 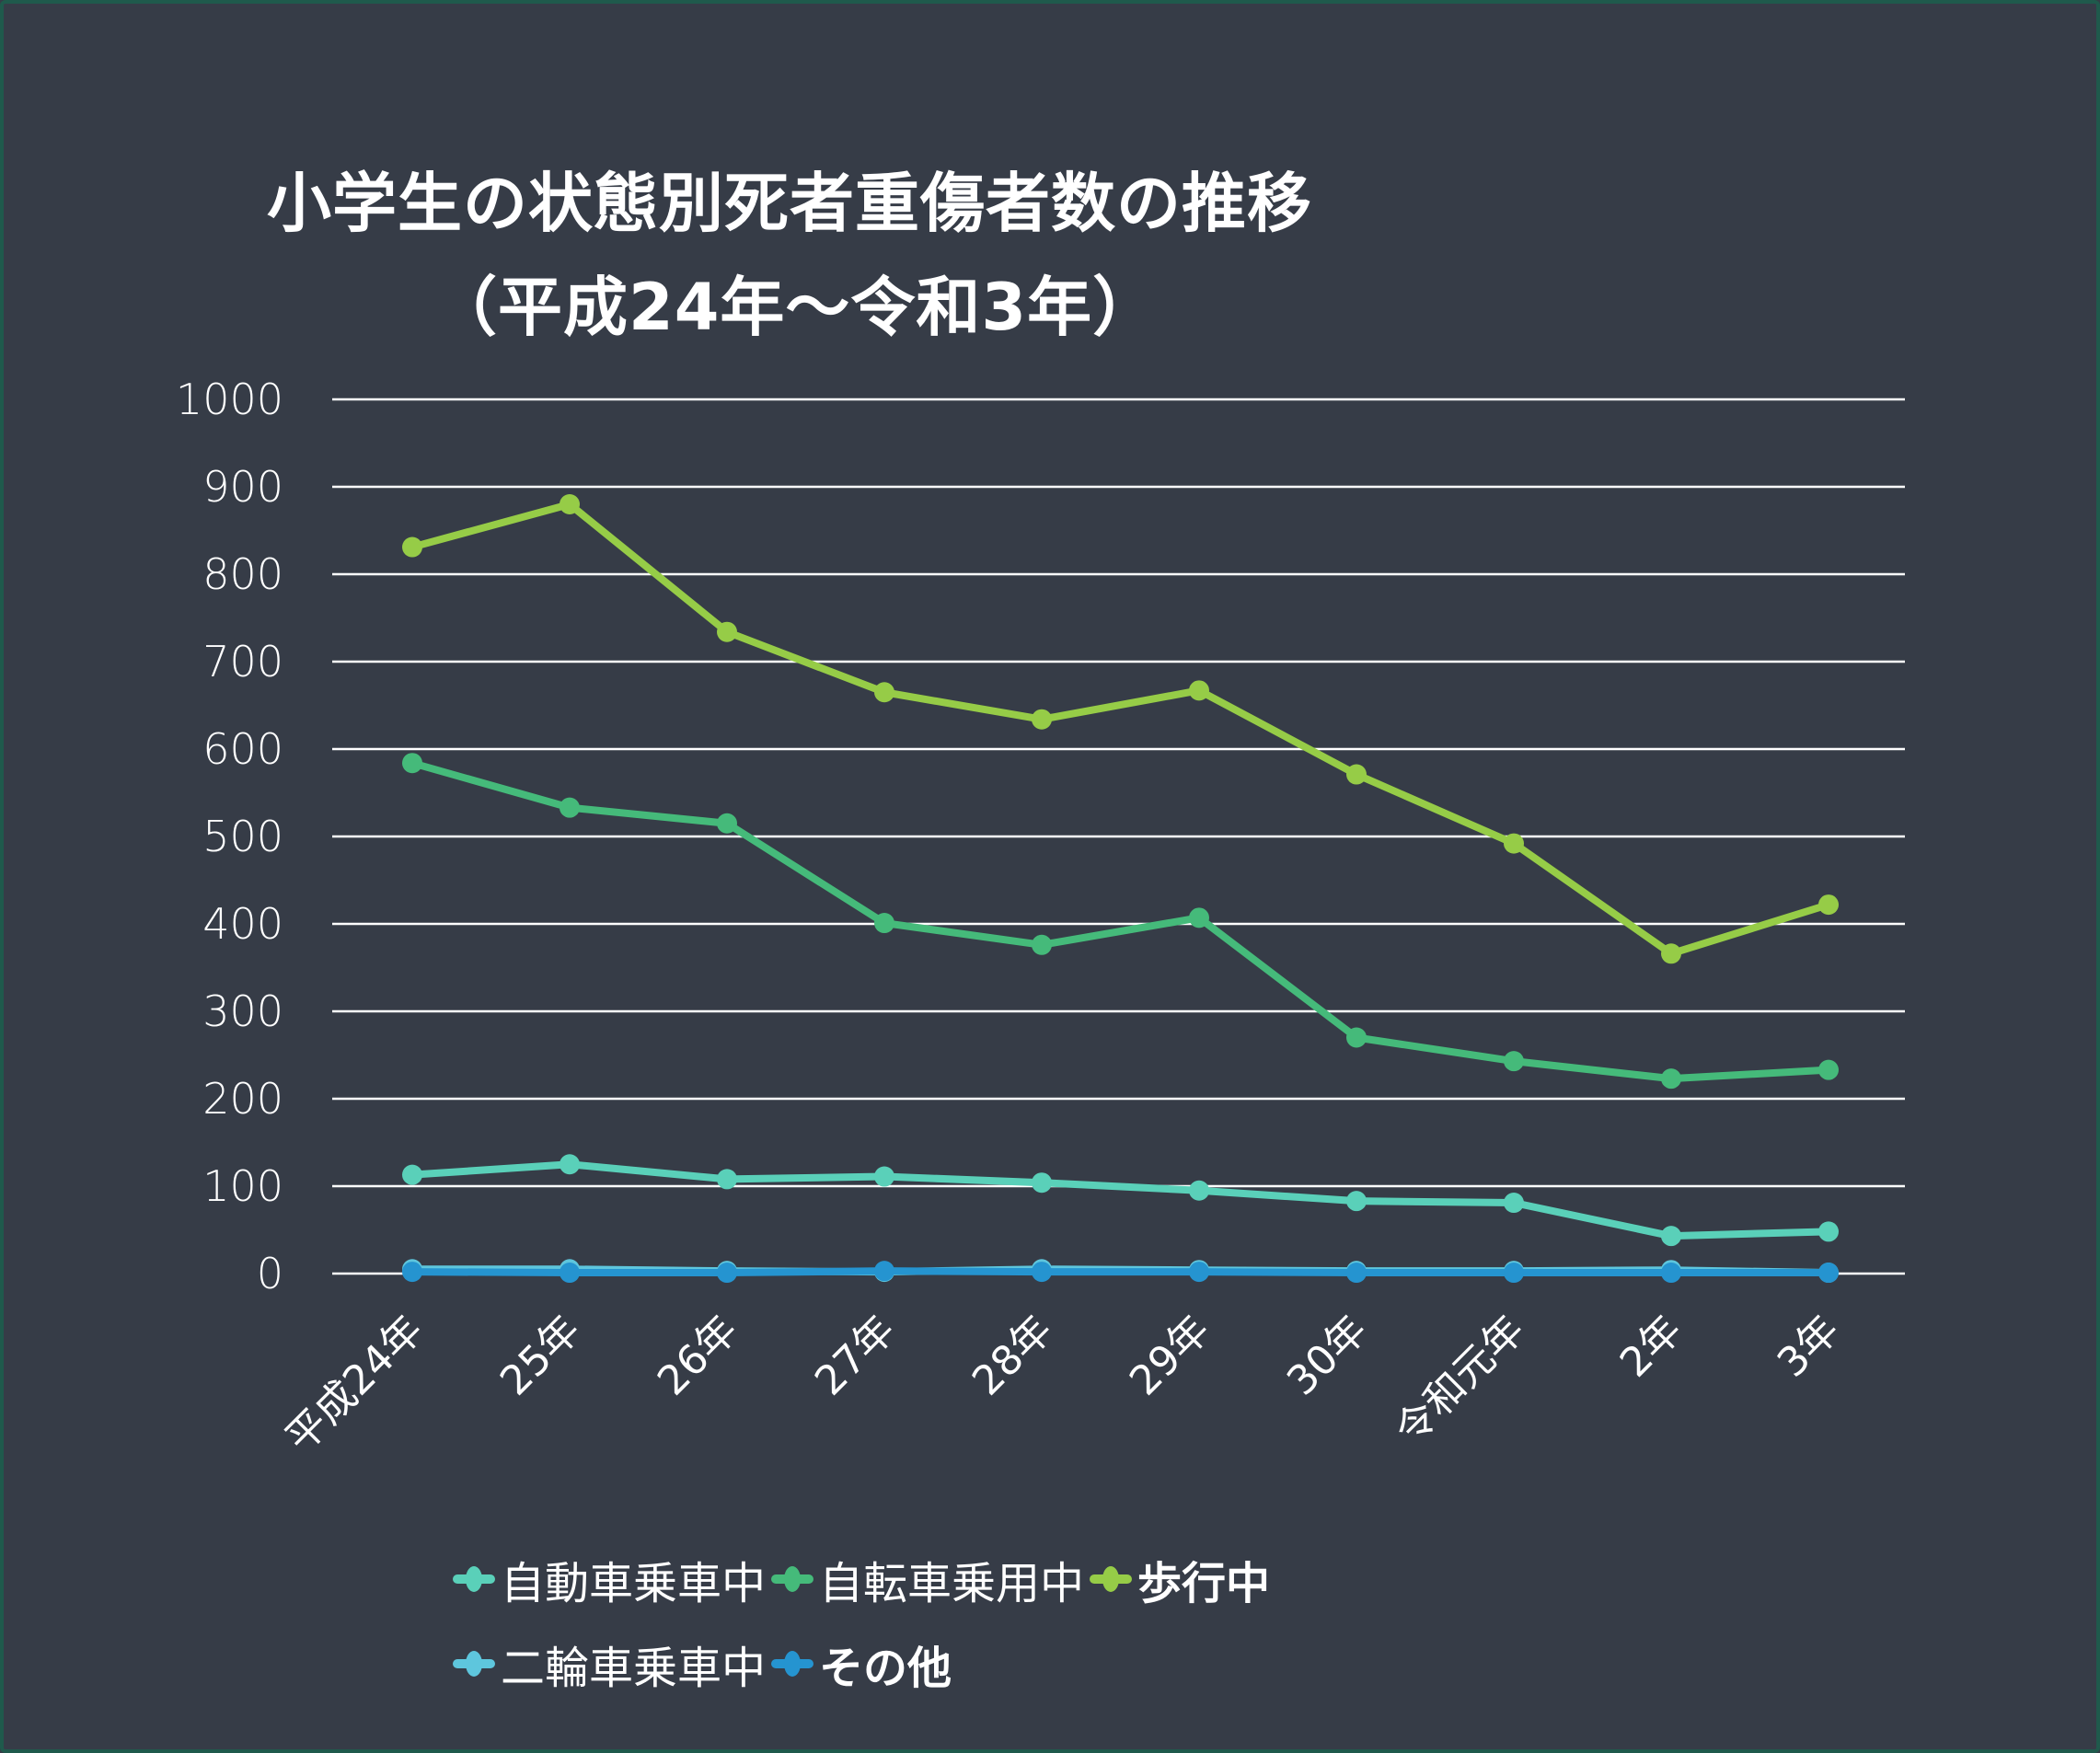 What do you see at coordinates (242, 661) in the screenshot?
I see `y-tick-label: 700` at bounding box center [242, 661].